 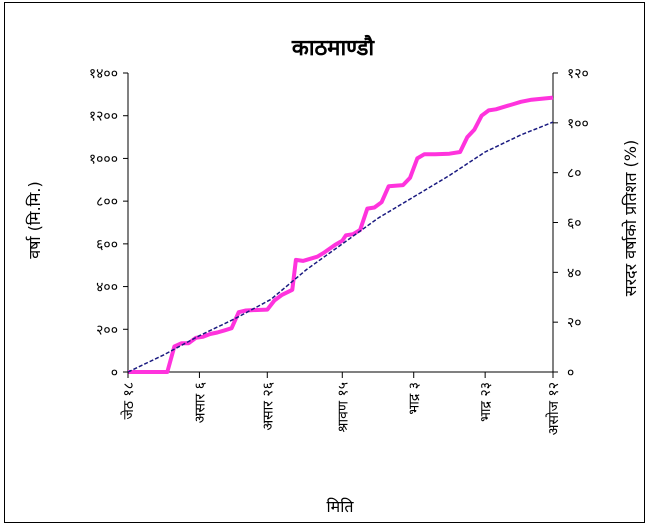 I want to click on x-tick-label: असार २६, so click(x=268, y=406).